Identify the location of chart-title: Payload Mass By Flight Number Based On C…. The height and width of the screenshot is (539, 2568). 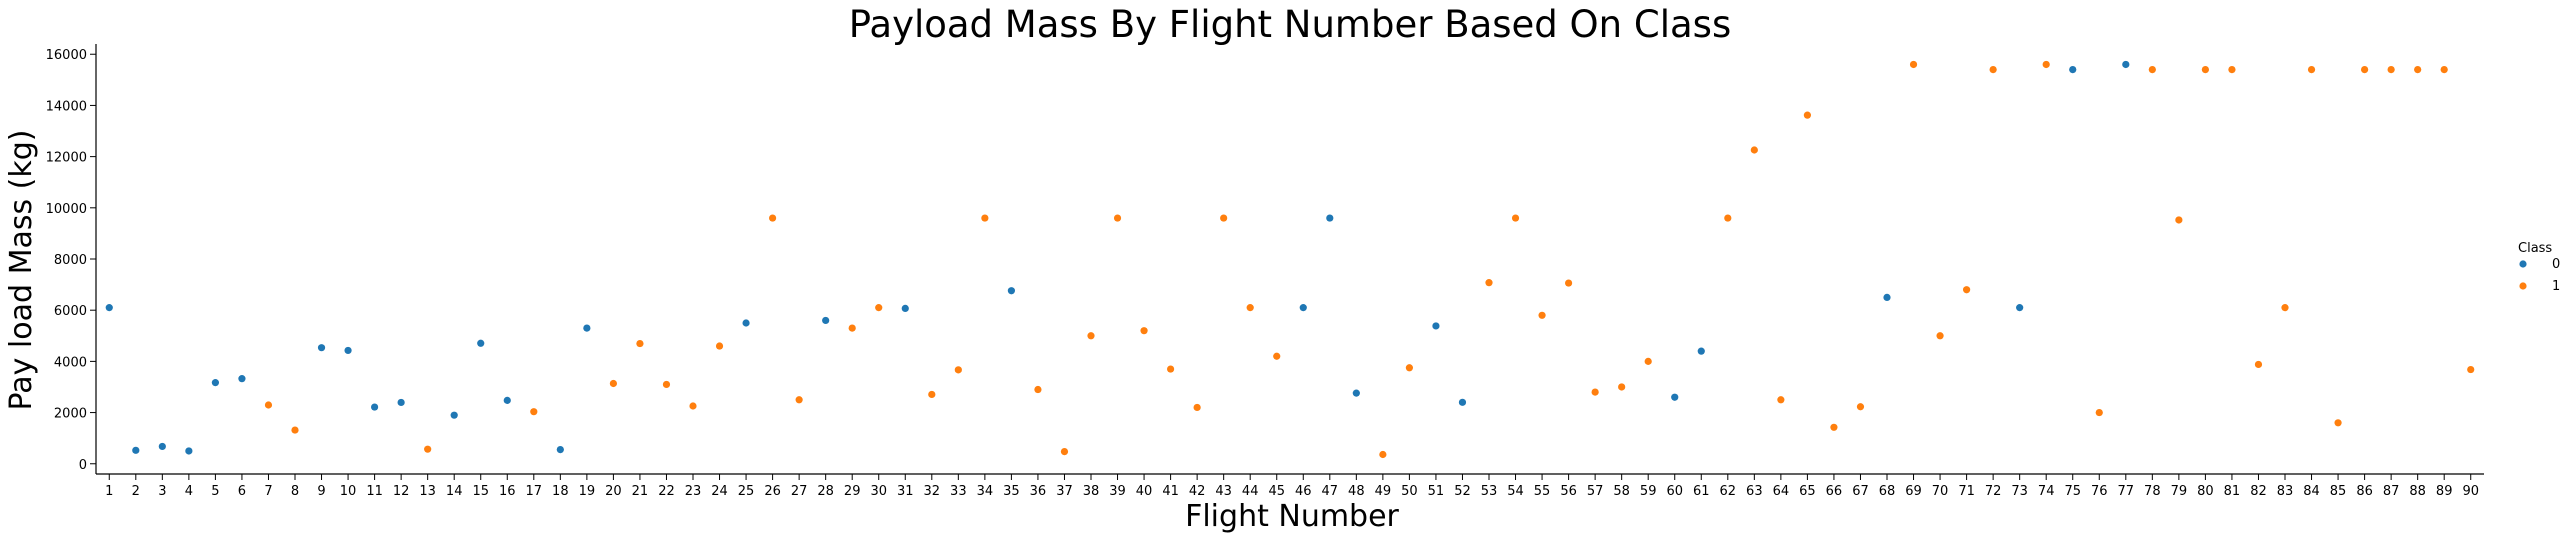
(1290, 24).